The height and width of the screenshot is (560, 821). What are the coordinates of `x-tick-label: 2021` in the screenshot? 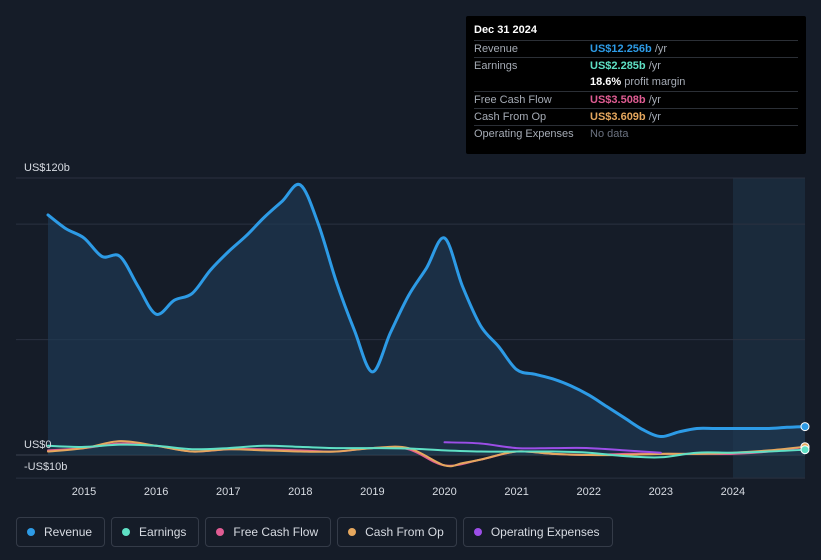 It's located at (516, 492).